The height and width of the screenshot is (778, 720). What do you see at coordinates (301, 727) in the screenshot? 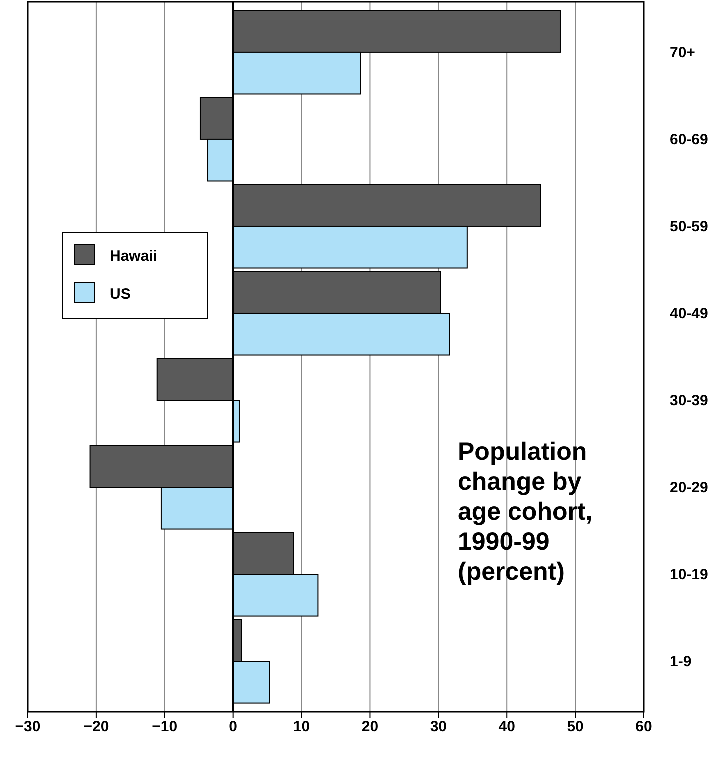
I see `x-tick-label: 10` at bounding box center [301, 727].